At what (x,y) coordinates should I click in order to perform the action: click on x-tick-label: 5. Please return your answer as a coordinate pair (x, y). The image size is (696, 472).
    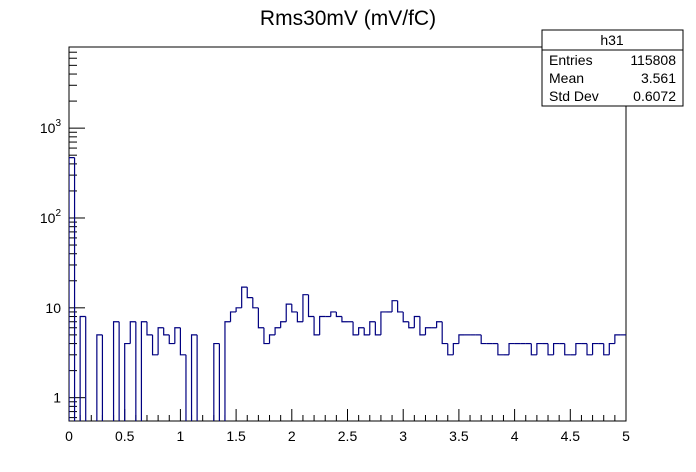
    Looking at the image, I should click on (626, 436).